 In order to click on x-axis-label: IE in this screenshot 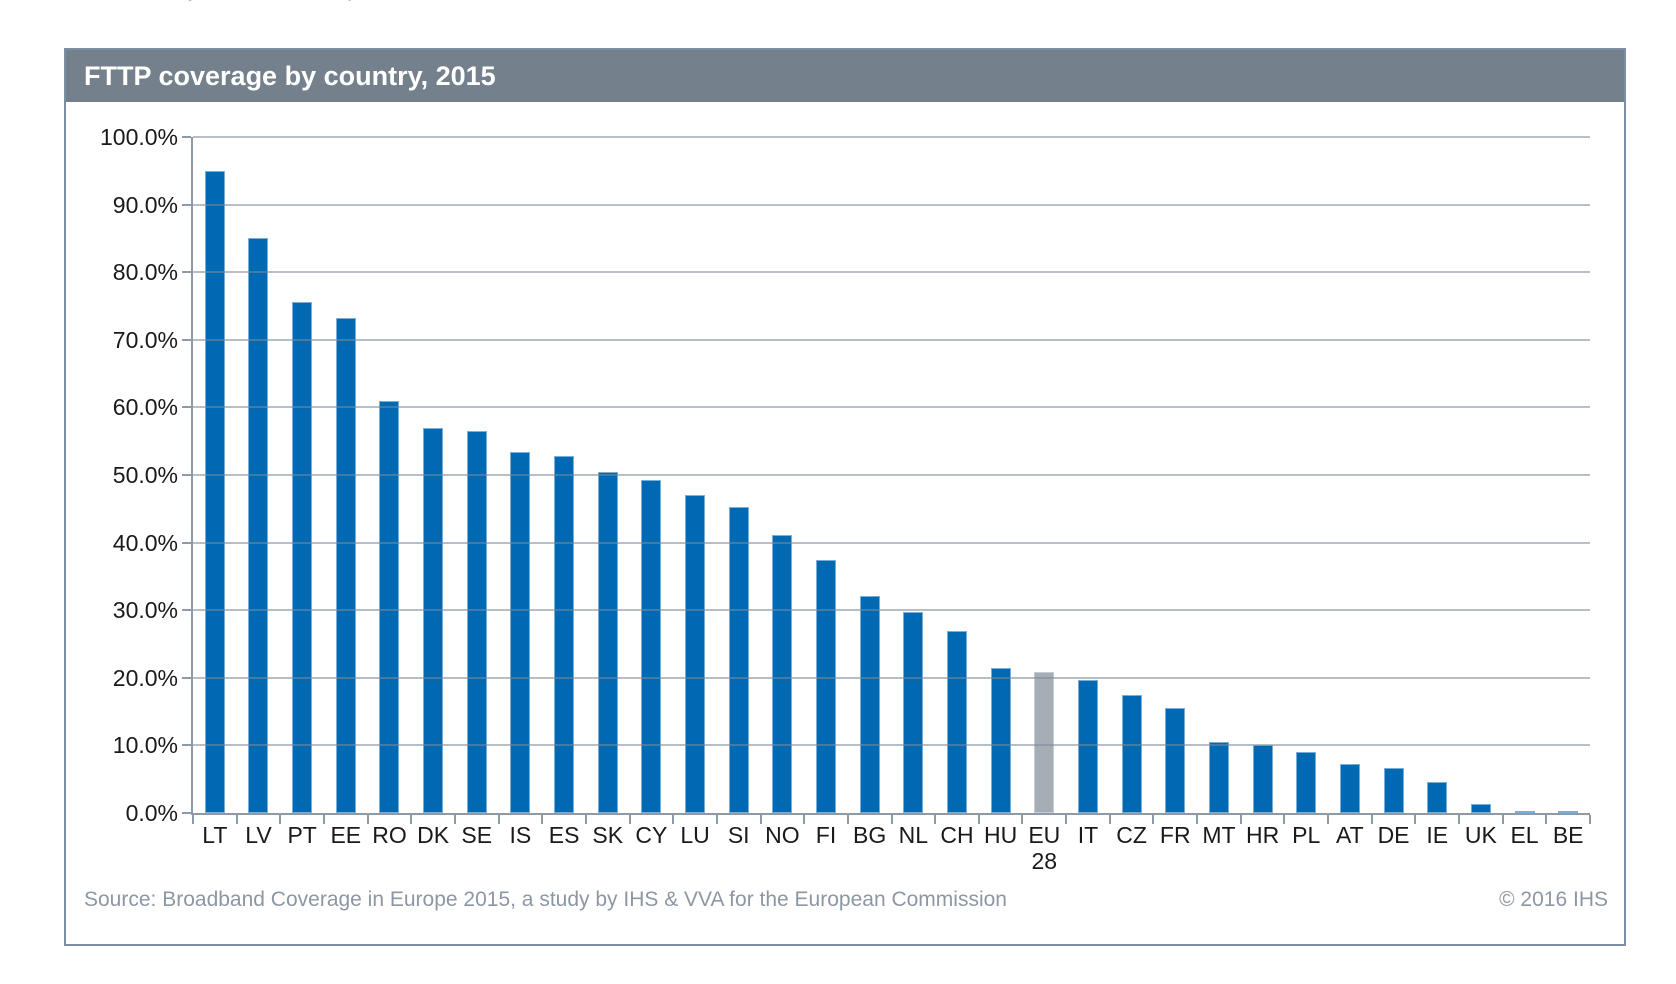, I will do `click(1437, 835)`.